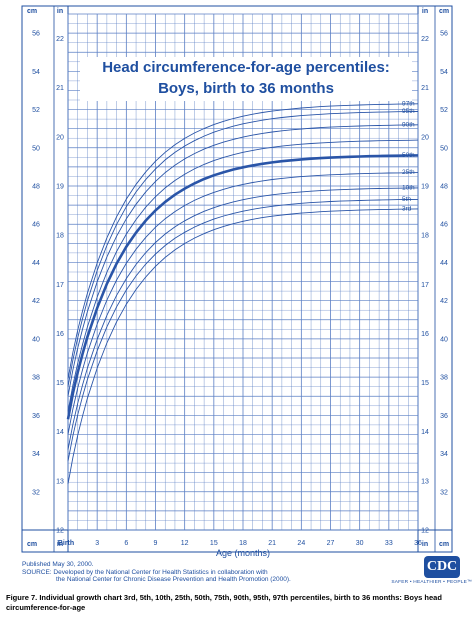 Image resolution: width=474 pixels, height=619 pixels. I want to click on x-tick-label: 24, so click(301, 543).